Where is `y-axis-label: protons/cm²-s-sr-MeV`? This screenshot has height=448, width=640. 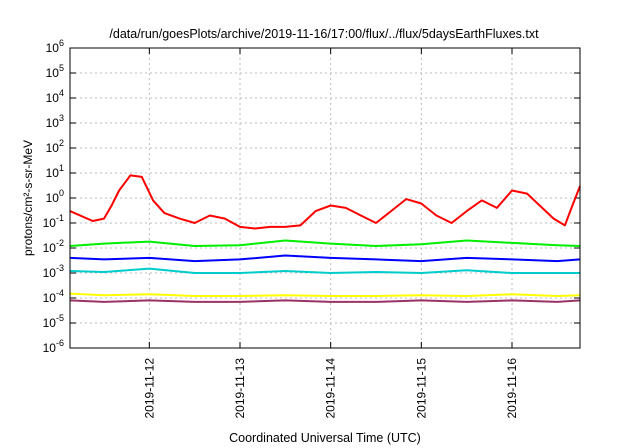
y-axis-label: protons/cm²-s-sr-MeV is located at coordinates (28, 198).